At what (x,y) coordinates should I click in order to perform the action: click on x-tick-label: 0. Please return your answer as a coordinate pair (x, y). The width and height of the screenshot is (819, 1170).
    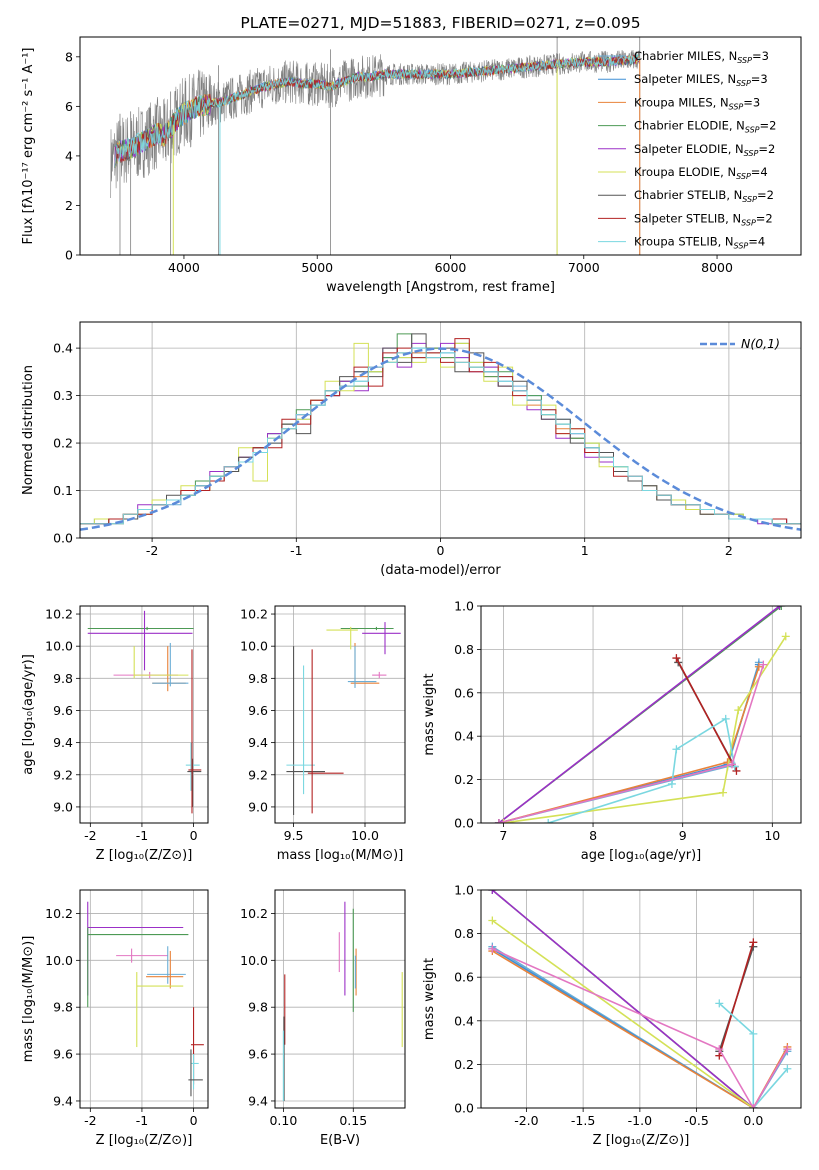
    Looking at the image, I should click on (194, 835).